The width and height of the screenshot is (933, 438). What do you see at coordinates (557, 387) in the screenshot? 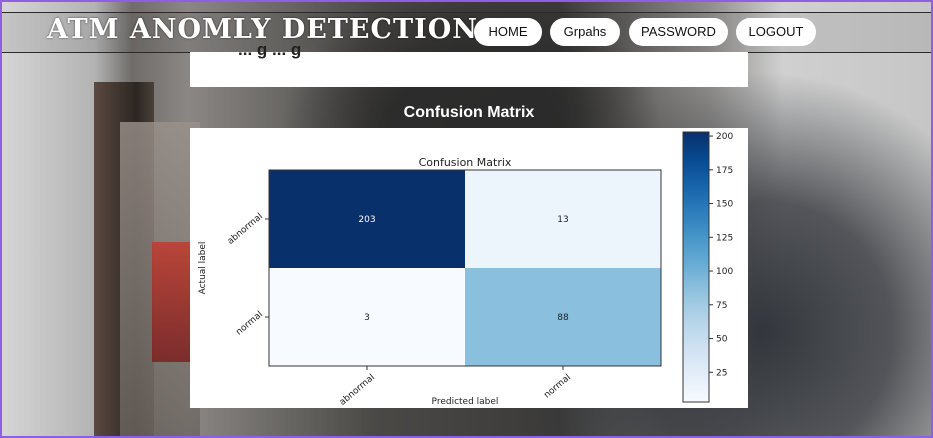
I see `x-tick-label-normal: normal` at bounding box center [557, 387].